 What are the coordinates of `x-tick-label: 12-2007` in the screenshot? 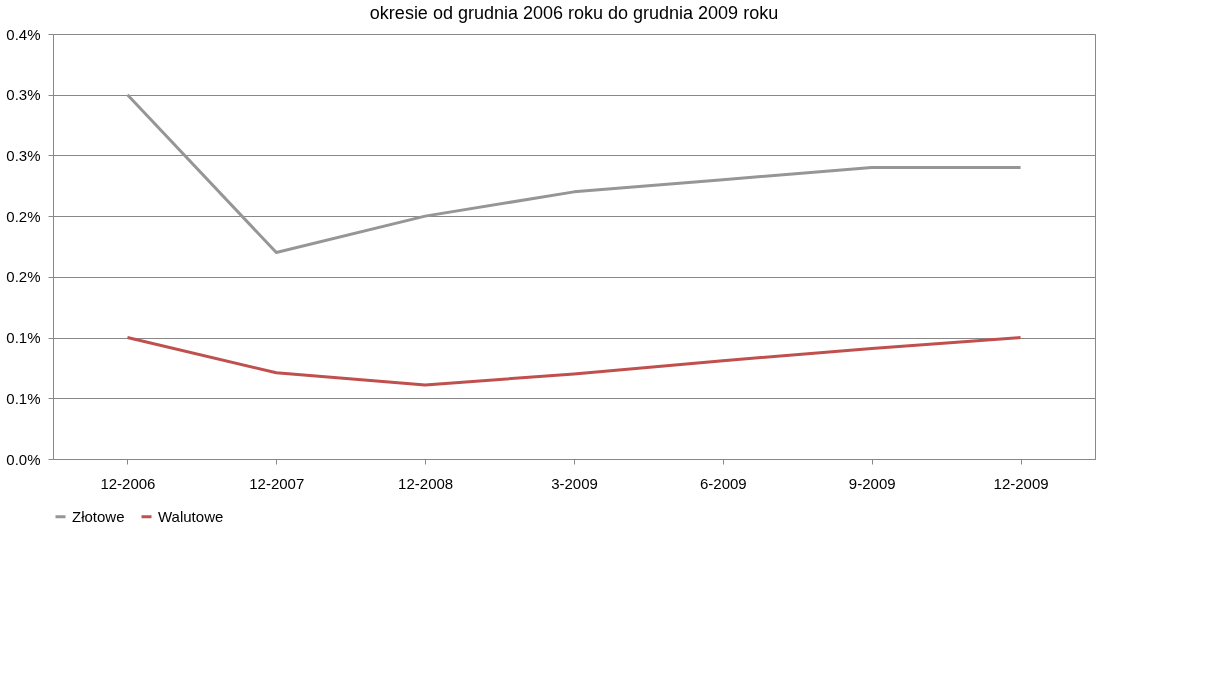 It's located at (277, 483).